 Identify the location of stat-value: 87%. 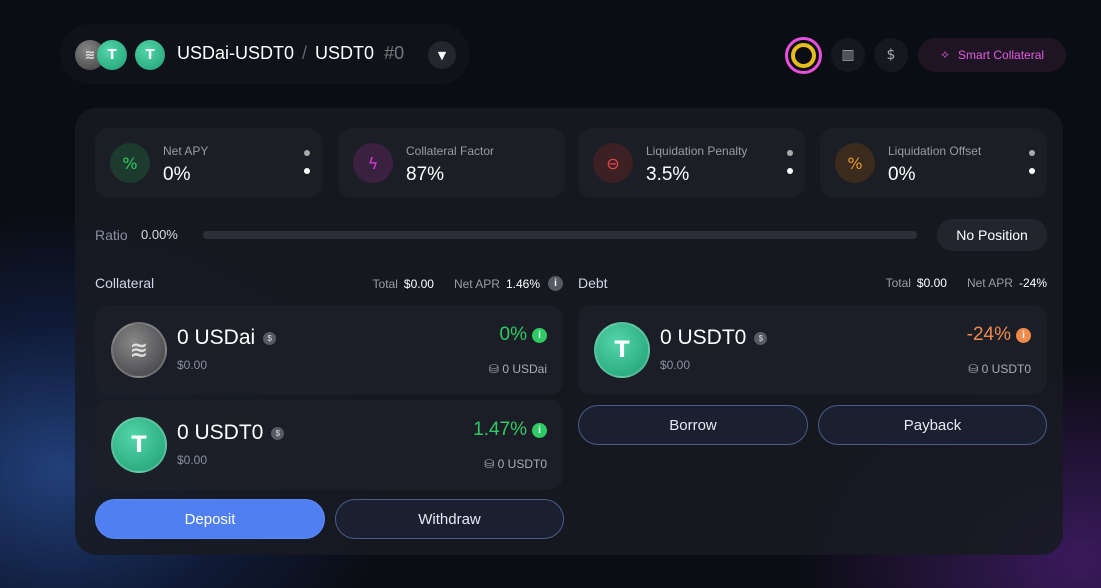
(425, 174).